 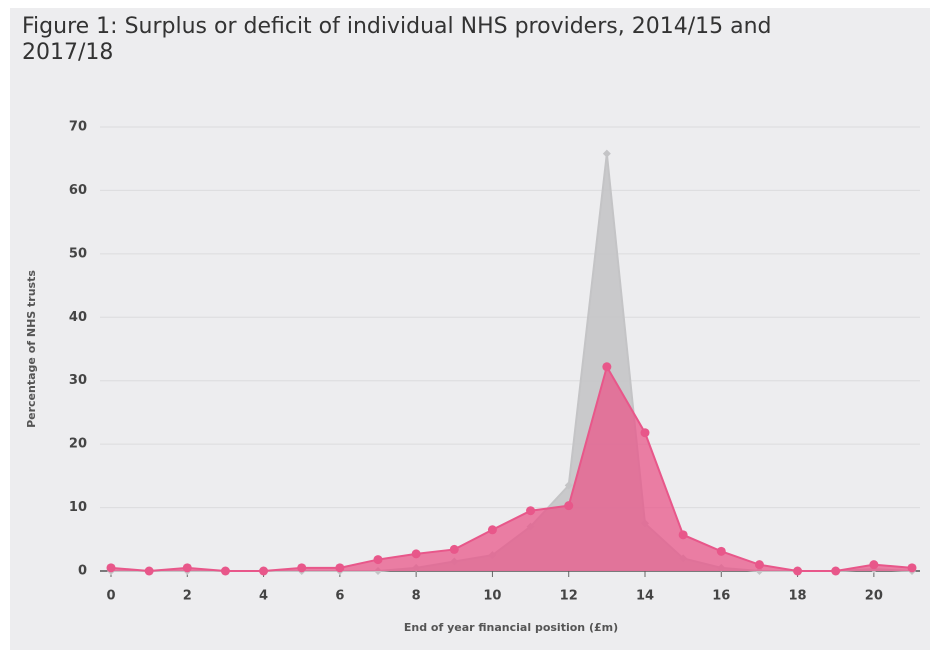 I want to click on y-tick-label: 30, so click(x=78, y=380).